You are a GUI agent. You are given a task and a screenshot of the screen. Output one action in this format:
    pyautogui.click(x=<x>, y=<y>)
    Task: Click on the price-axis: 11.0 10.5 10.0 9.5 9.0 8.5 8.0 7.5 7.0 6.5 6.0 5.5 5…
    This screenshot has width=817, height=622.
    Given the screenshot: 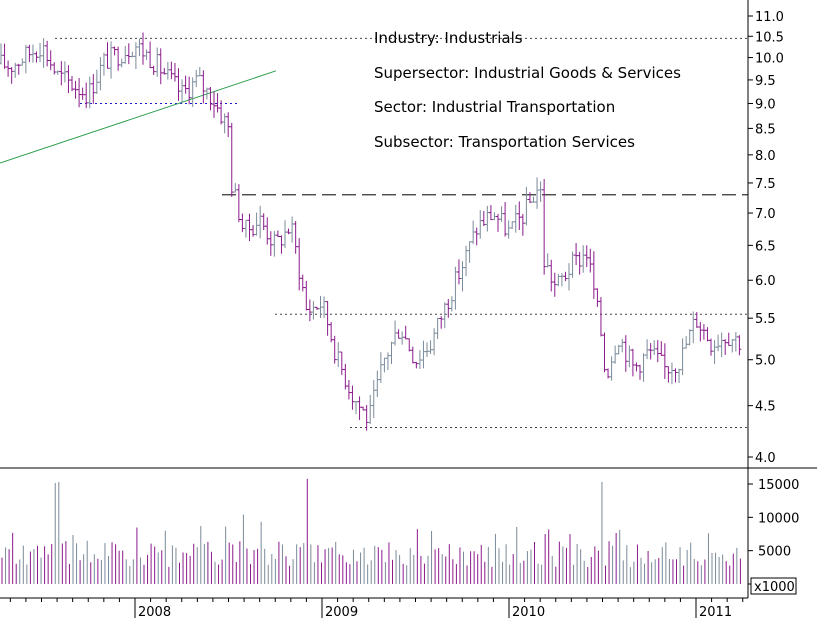 What is the action you would take?
    pyautogui.click(x=766, y=238)
    